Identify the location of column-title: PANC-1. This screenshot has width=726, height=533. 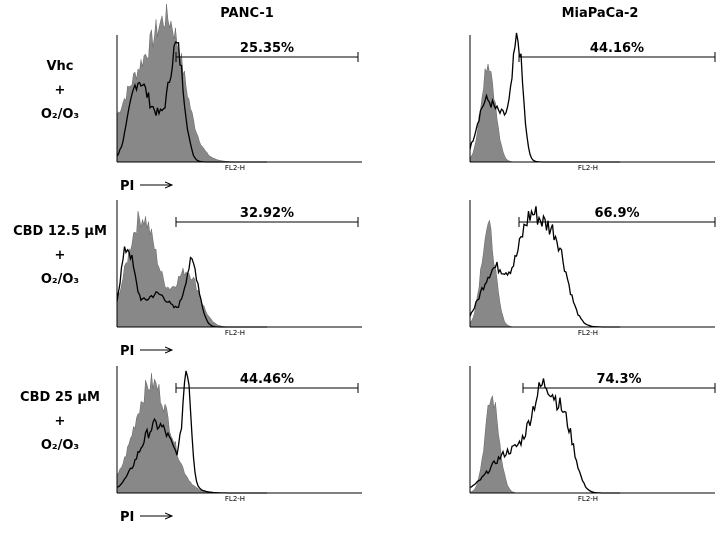
(247, 13).